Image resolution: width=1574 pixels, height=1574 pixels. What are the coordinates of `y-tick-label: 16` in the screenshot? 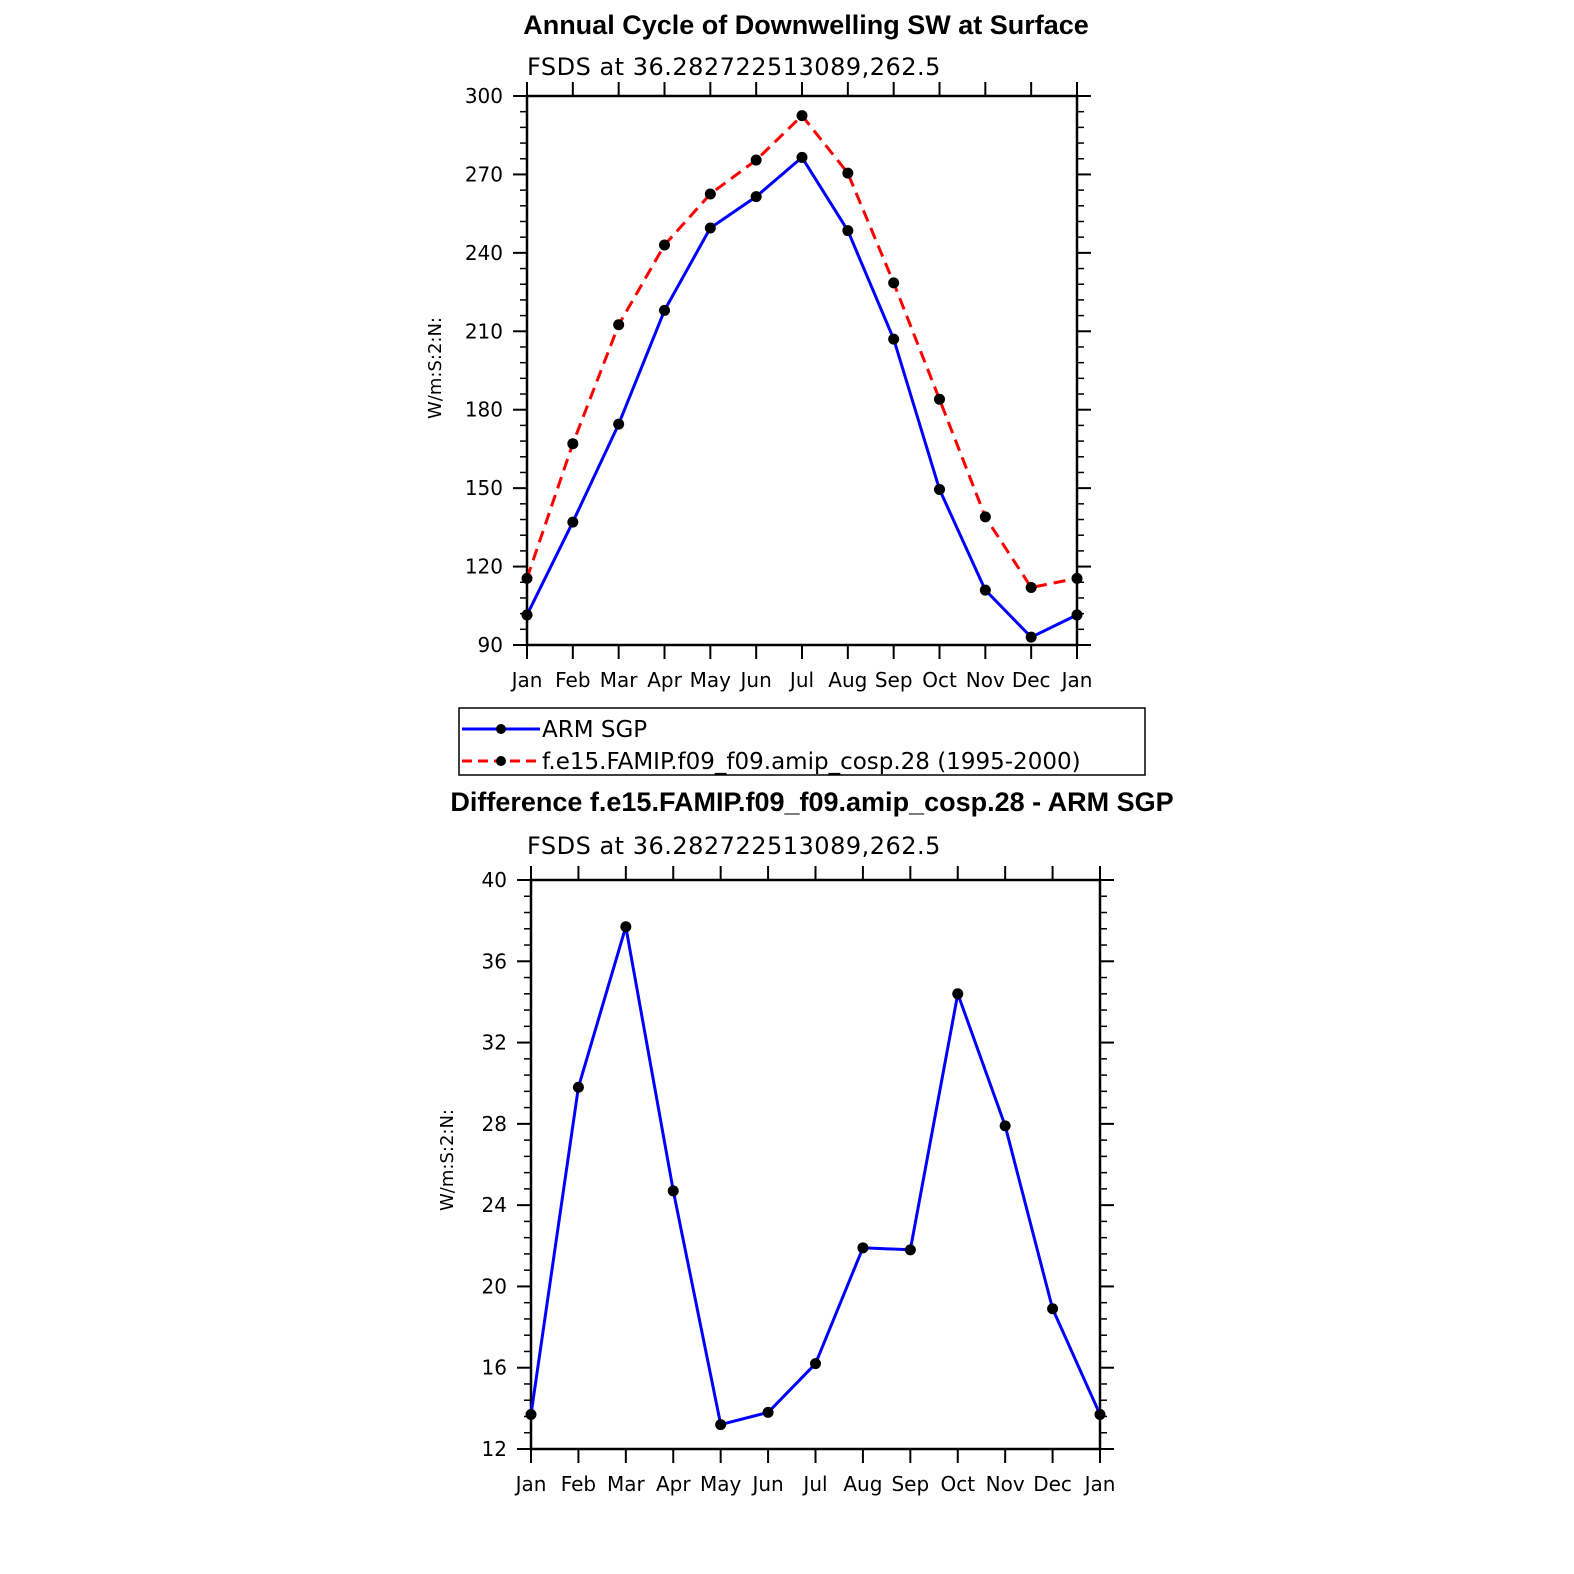 It's located at (494, 1368).